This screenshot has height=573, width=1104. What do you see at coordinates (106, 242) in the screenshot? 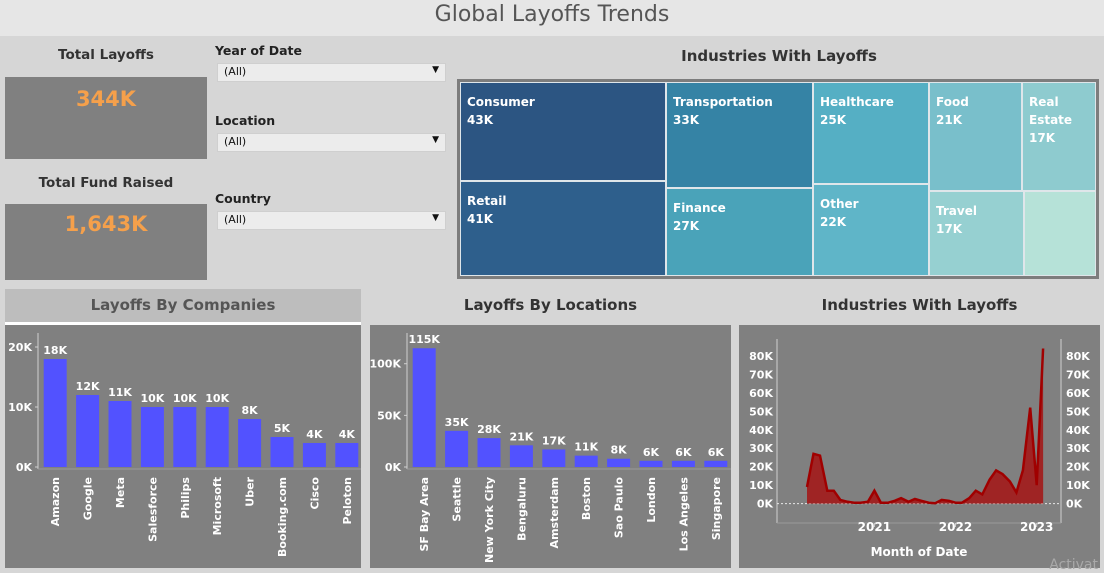
I see `total-fund-card: 1,643K` at bounding box center [106, 242].